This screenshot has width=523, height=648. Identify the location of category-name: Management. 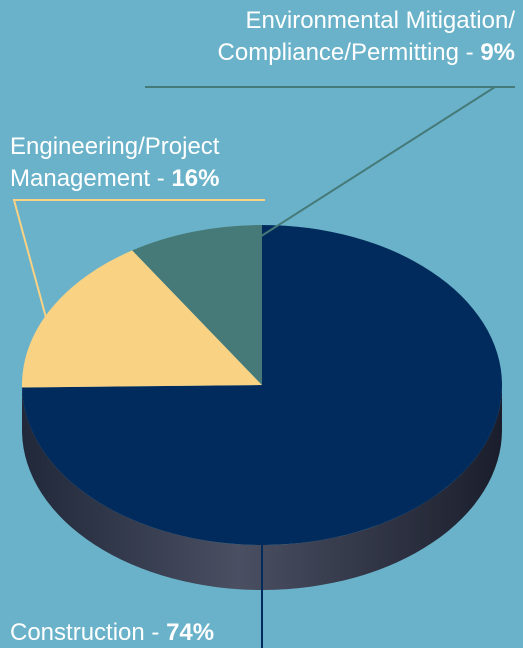
(80, 178).